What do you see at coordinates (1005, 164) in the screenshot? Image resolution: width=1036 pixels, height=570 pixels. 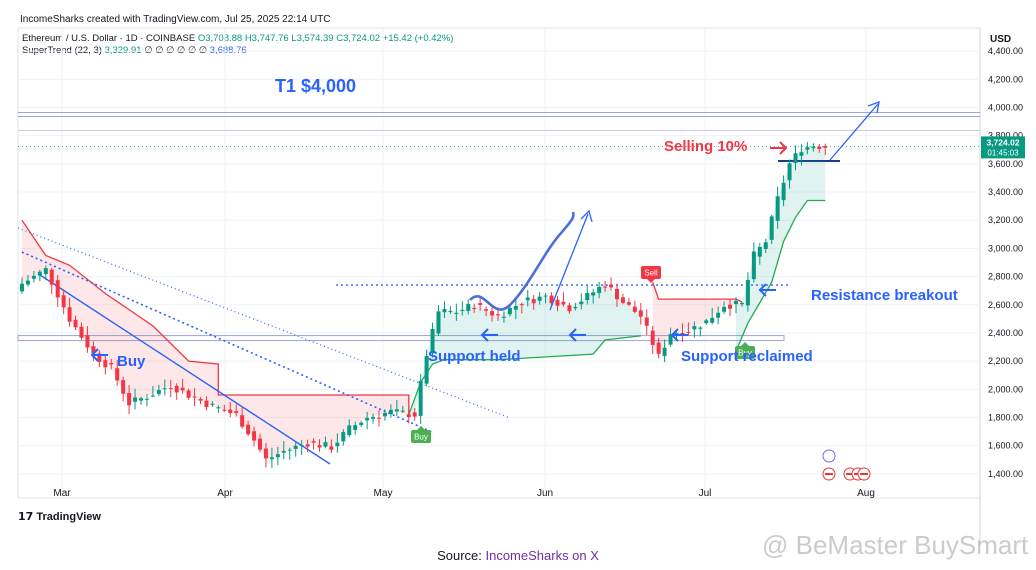 I see `y-tick-label: 3,600.00` at bounding box center [1005, 164].